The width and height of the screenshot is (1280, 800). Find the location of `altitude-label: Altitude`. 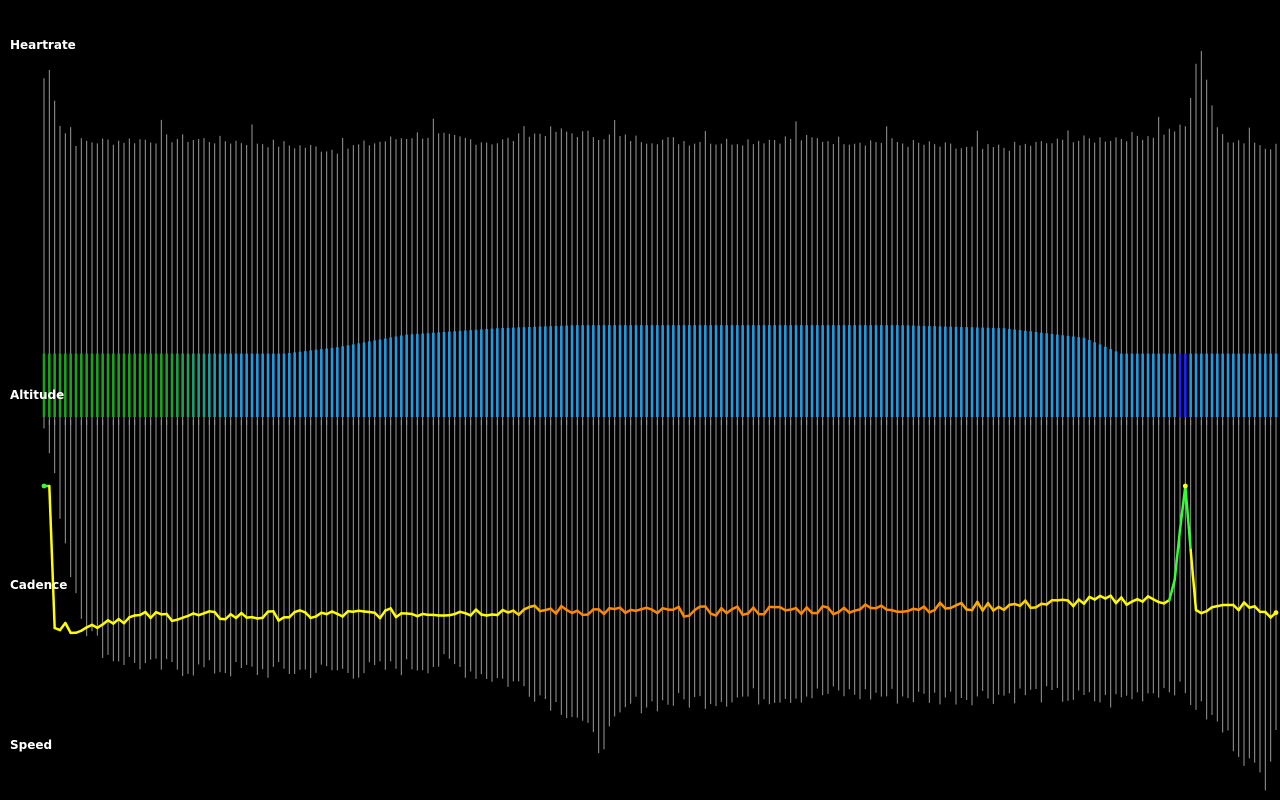

altitude-label: Altitude is located at coordinates (37, 395).